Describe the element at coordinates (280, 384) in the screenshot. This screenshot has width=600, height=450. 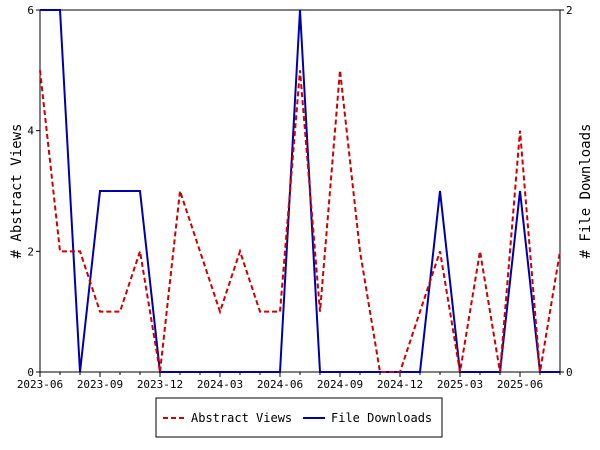
I see `x-tick-label: 2024-06` at that location.